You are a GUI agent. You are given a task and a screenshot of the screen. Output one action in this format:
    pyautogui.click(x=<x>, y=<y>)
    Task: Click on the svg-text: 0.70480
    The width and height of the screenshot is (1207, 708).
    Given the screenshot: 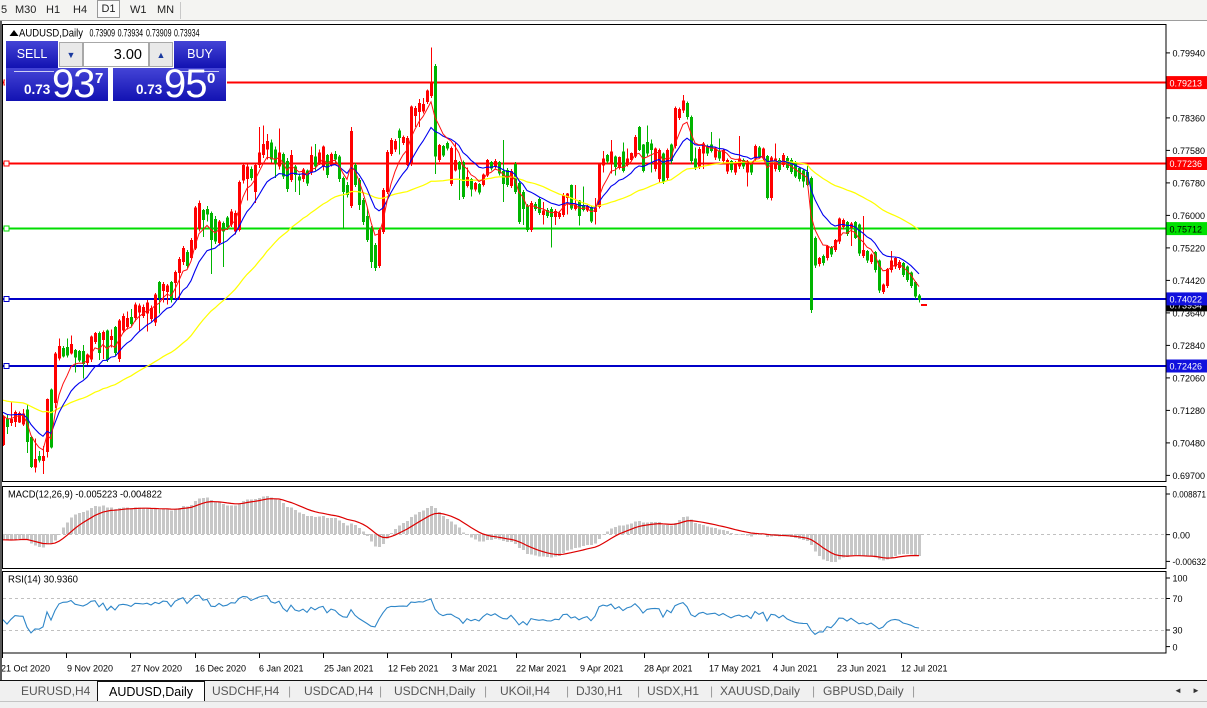 What is the action you would take?
    pyautogui.click(x=1189, y=444)
    